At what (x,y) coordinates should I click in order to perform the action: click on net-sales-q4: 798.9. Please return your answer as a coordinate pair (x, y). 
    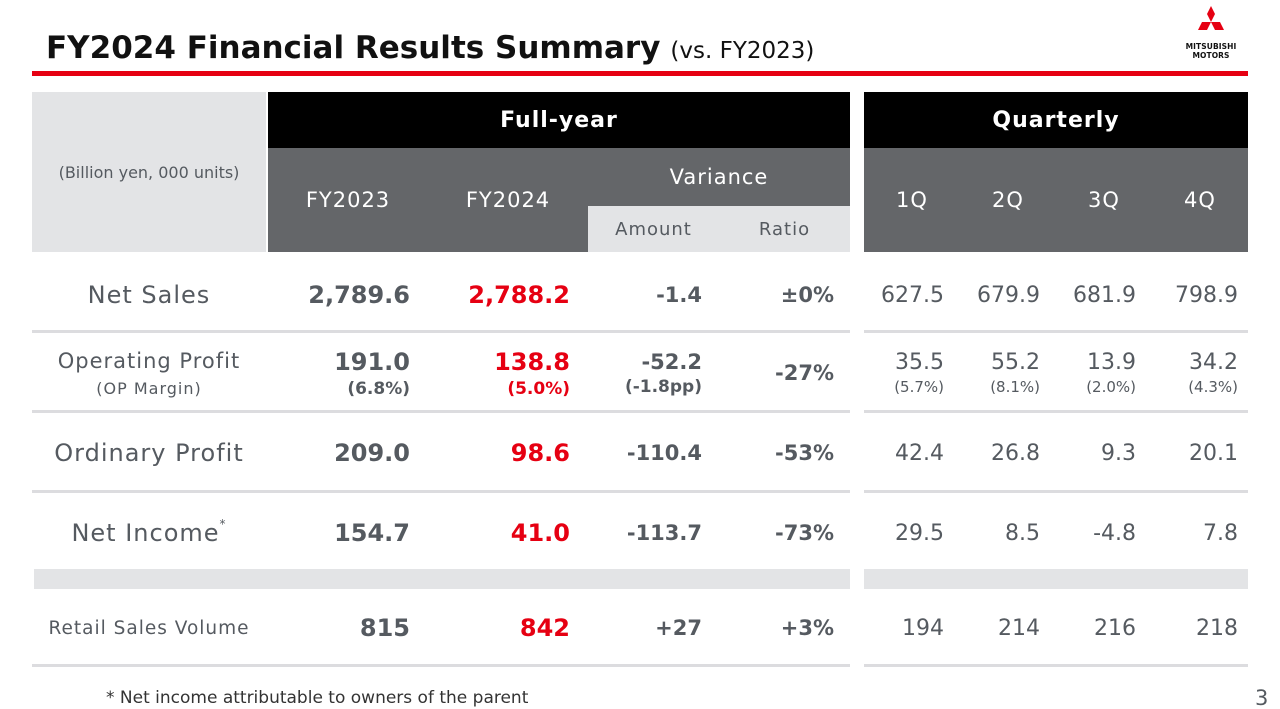
    Looking at the image, I should click on (1206, 295).